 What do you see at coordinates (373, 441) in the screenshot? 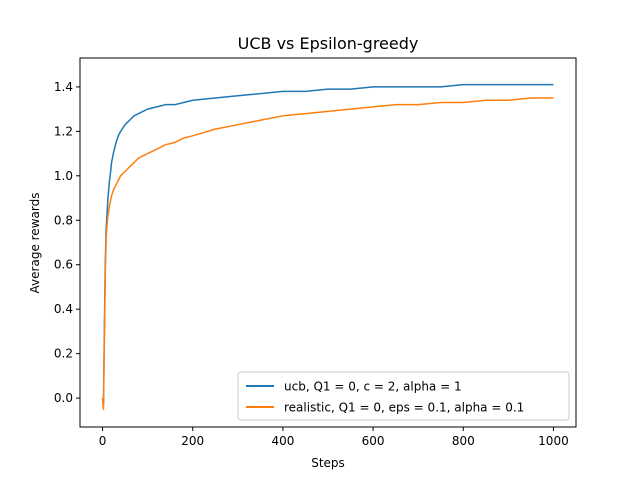
I see `x-tick-label: 600` at bounding box center [373, 441].